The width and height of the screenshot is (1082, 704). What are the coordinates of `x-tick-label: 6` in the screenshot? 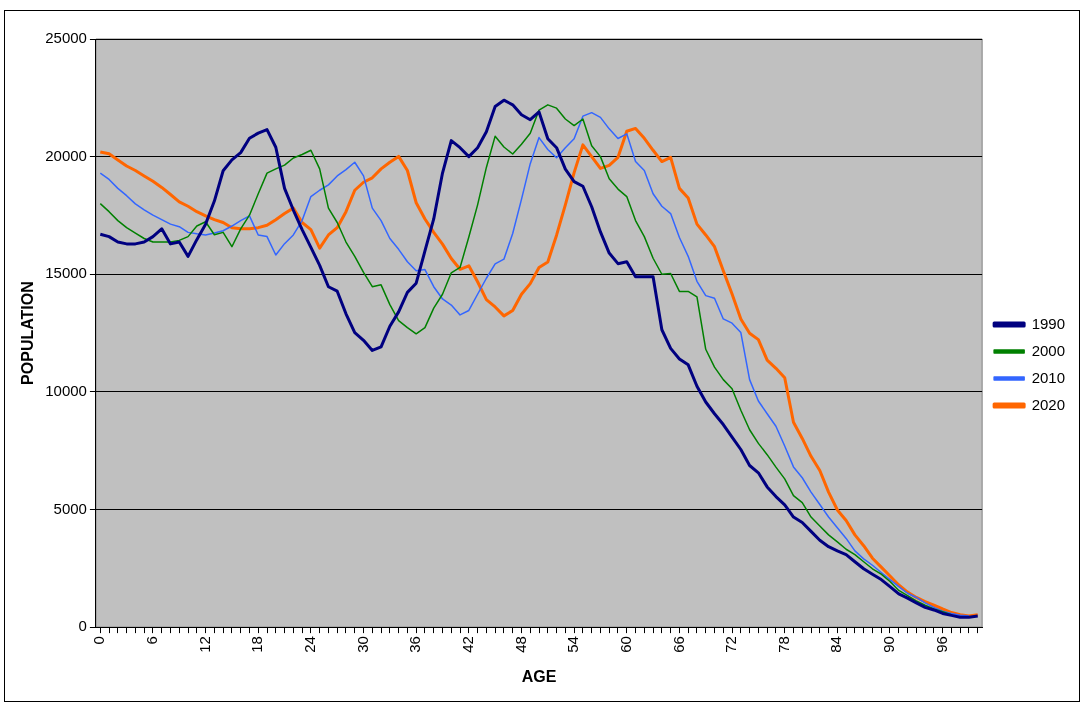 It's located at (152, 640).